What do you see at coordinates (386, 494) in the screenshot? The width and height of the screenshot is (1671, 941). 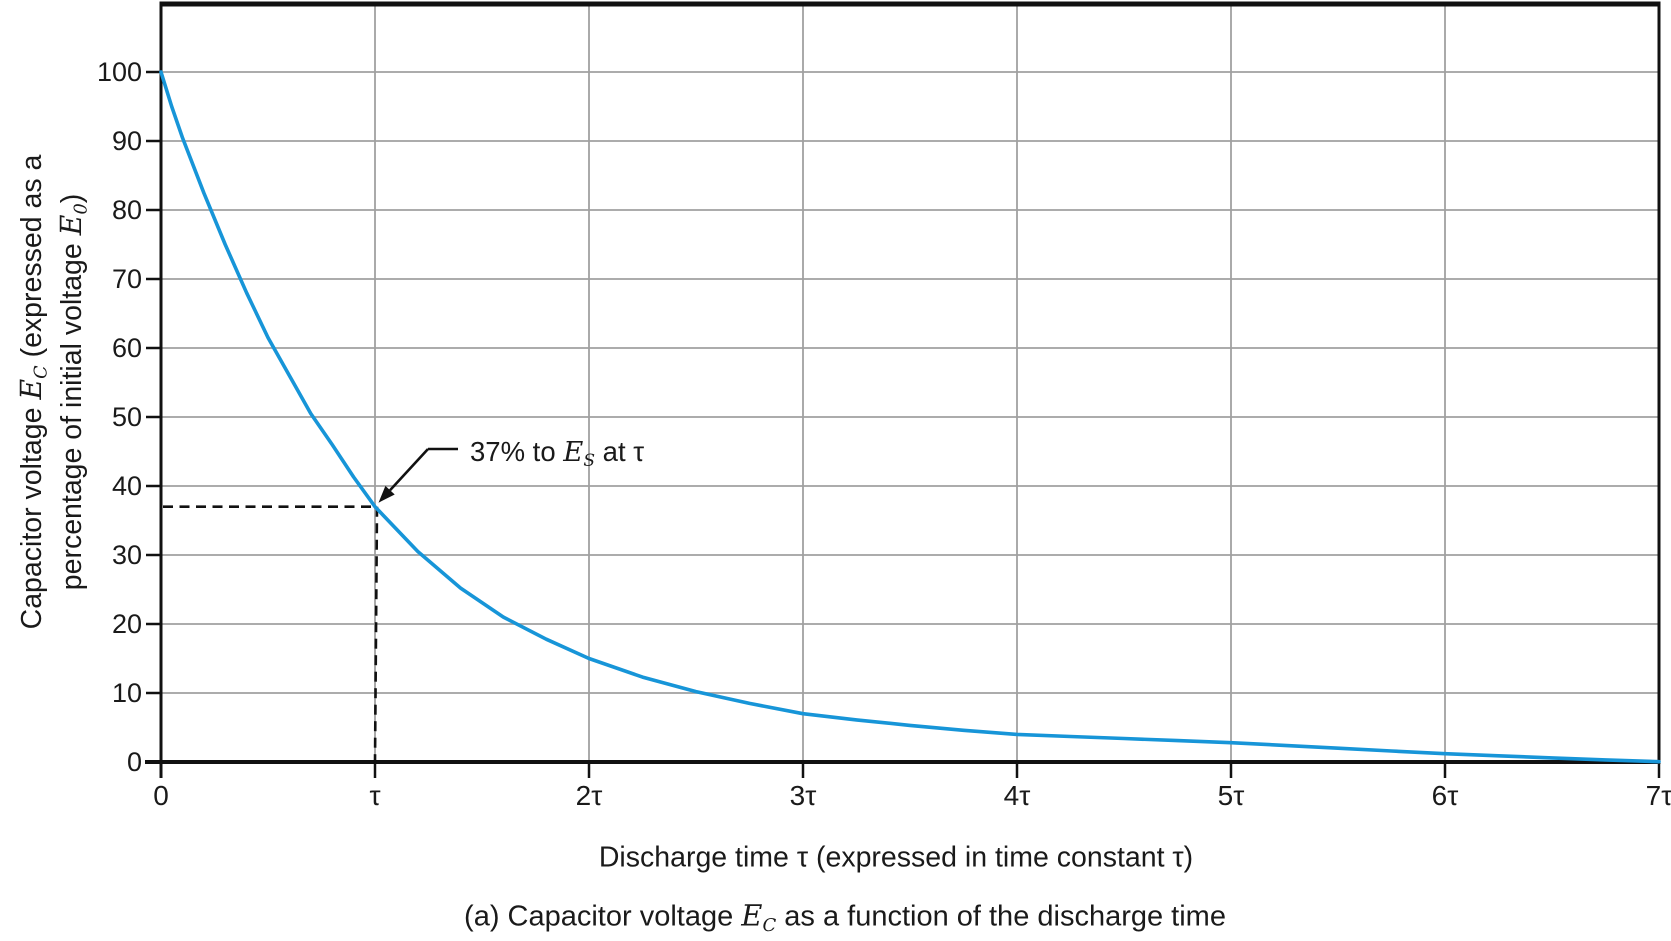 I see `arrowhead` at bounding box center [386, 494].